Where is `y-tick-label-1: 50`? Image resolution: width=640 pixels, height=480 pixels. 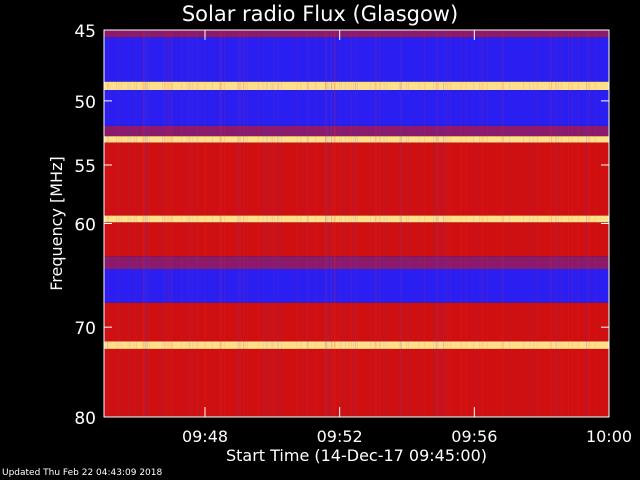
y-tick-label-1: 50 is located at coordinates (85, 103).